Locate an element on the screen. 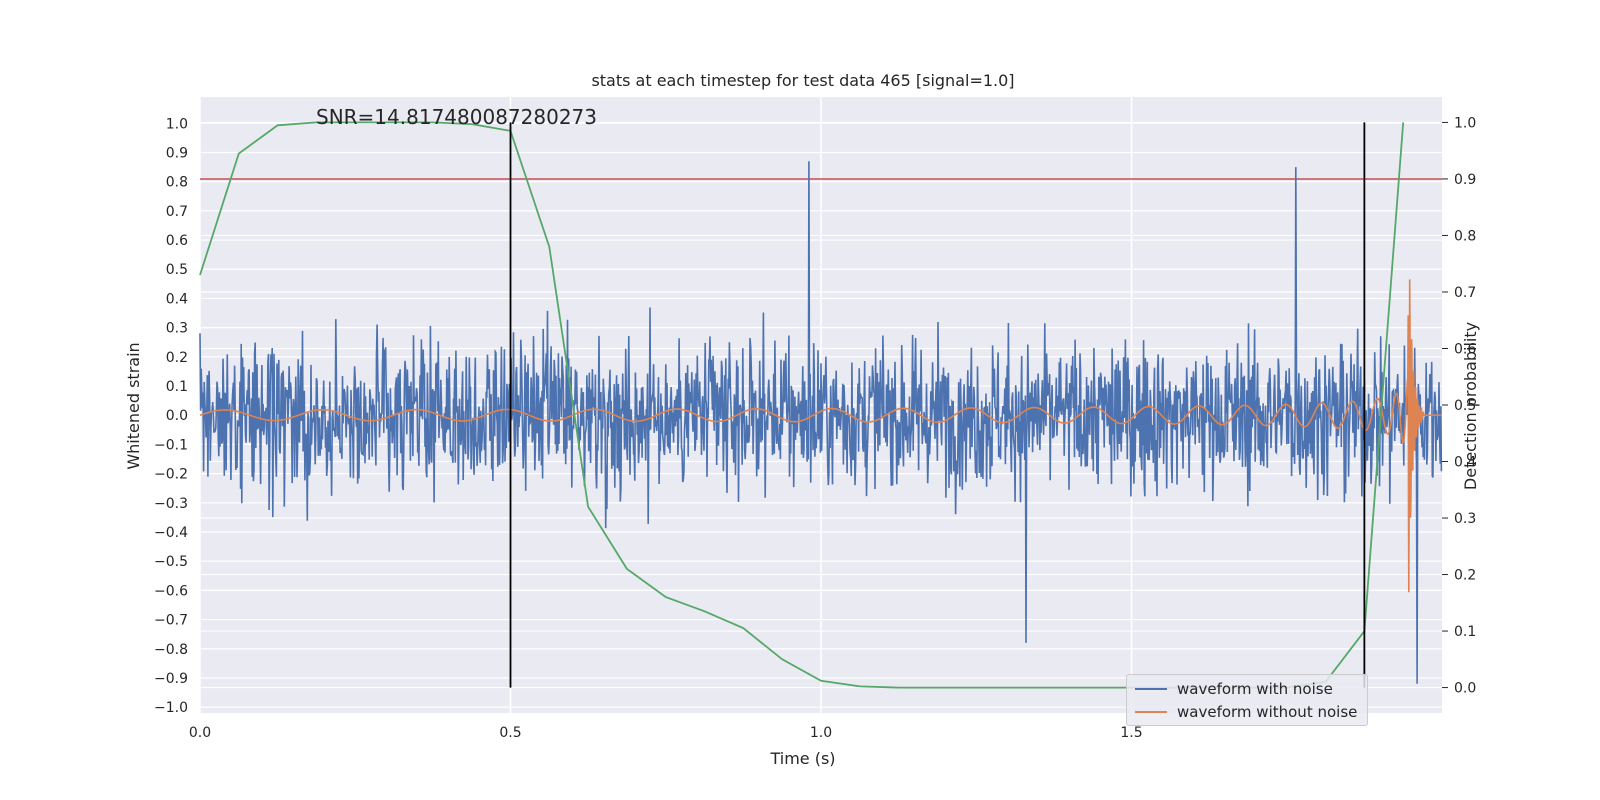 The image size is (1600, 800). y-tick-label-right: 0.4 is located at coordinates (1465, 463).